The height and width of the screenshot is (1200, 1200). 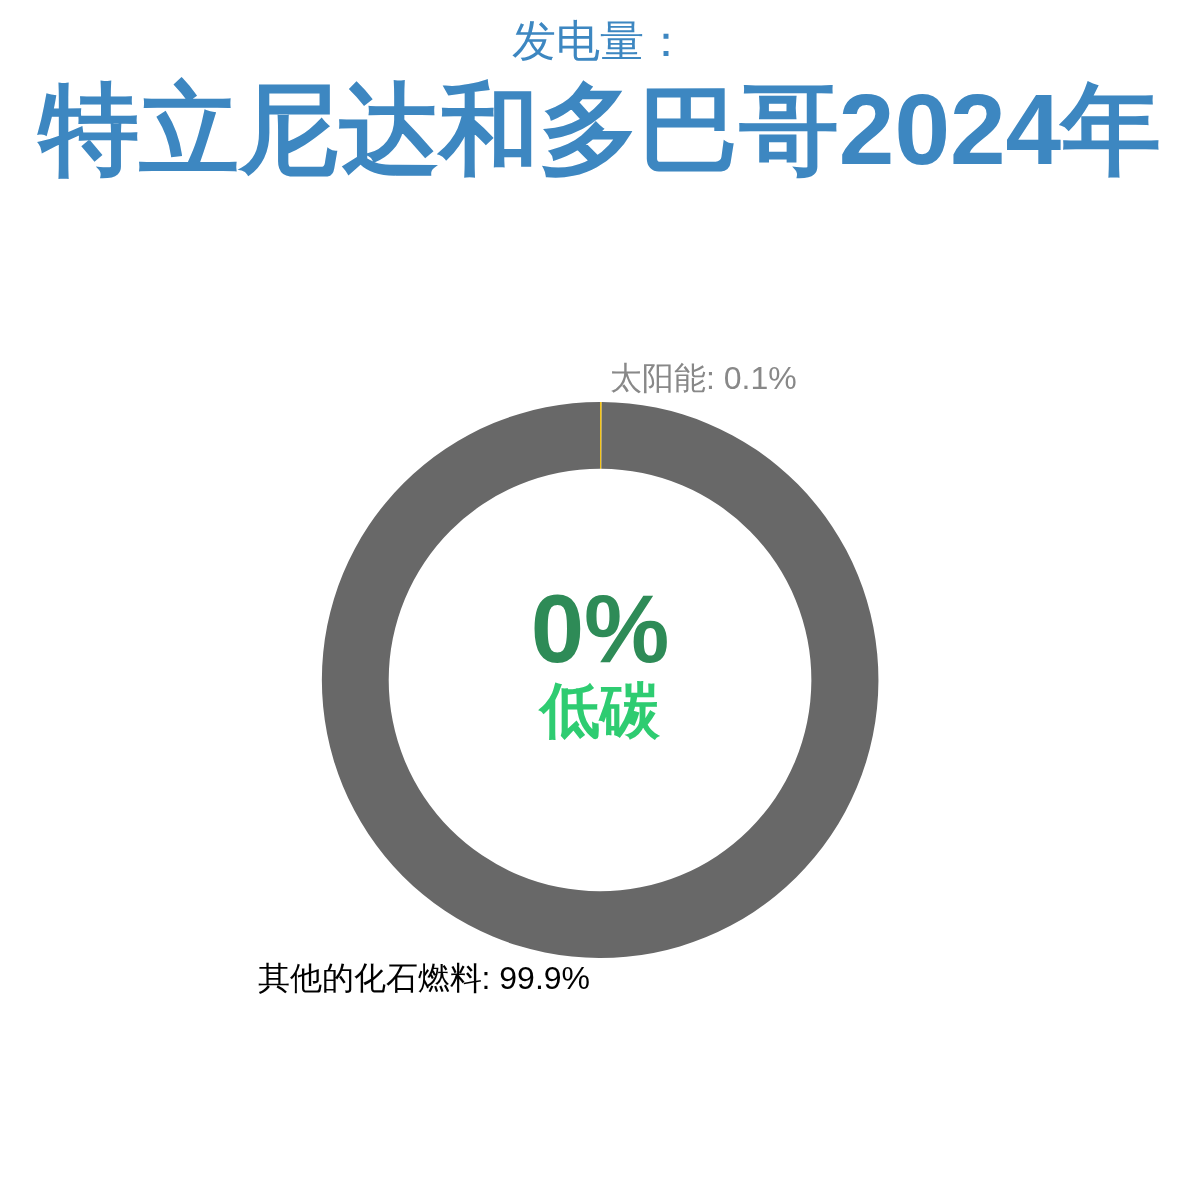 What do you see at coordinates (703, 377) in the screenshot?
I see `slice-label: 太阳能: 0.1%` at bounding box center [703, 377].